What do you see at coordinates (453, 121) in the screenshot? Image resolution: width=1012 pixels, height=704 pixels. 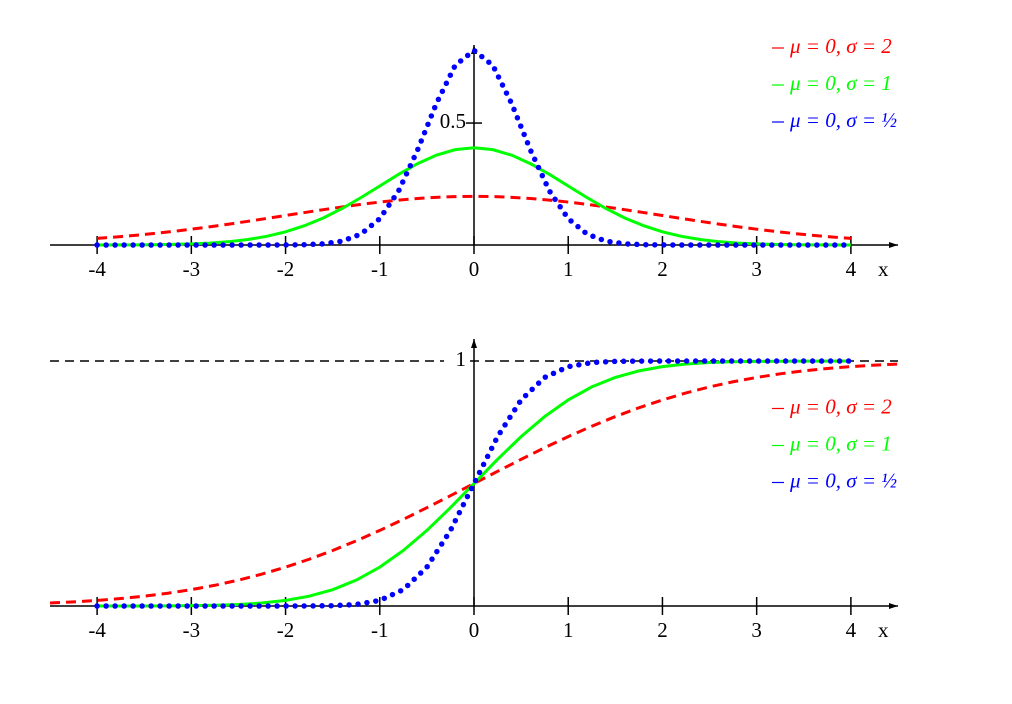 I see `y-tick-label: 0.5` at bounding box center [453, 121].